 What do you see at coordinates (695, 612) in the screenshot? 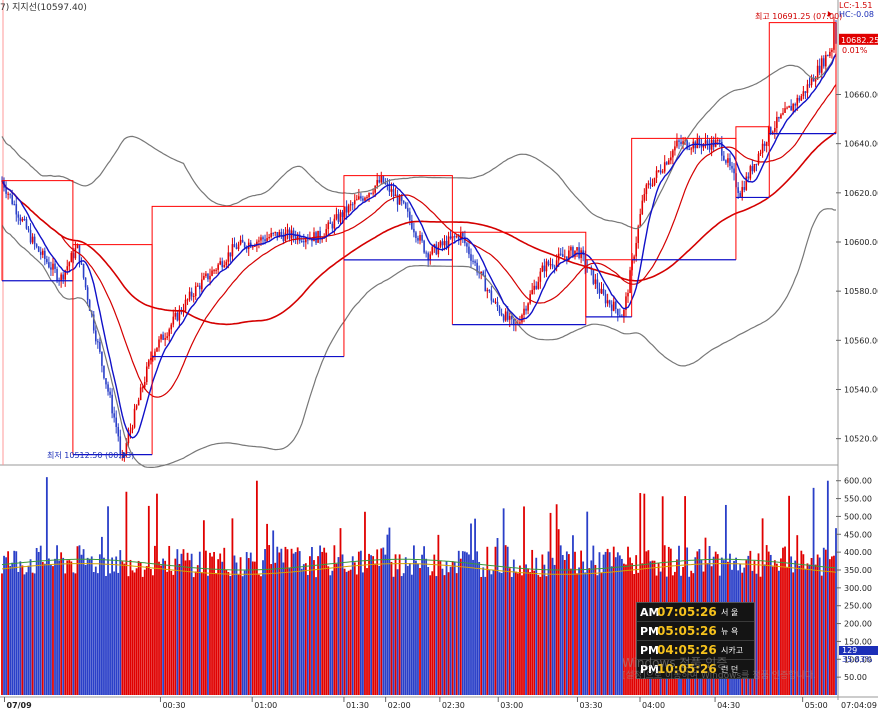
I see `clock-row-seoul: AM 07:05:26 서 울` at bounding box center [695, 612].